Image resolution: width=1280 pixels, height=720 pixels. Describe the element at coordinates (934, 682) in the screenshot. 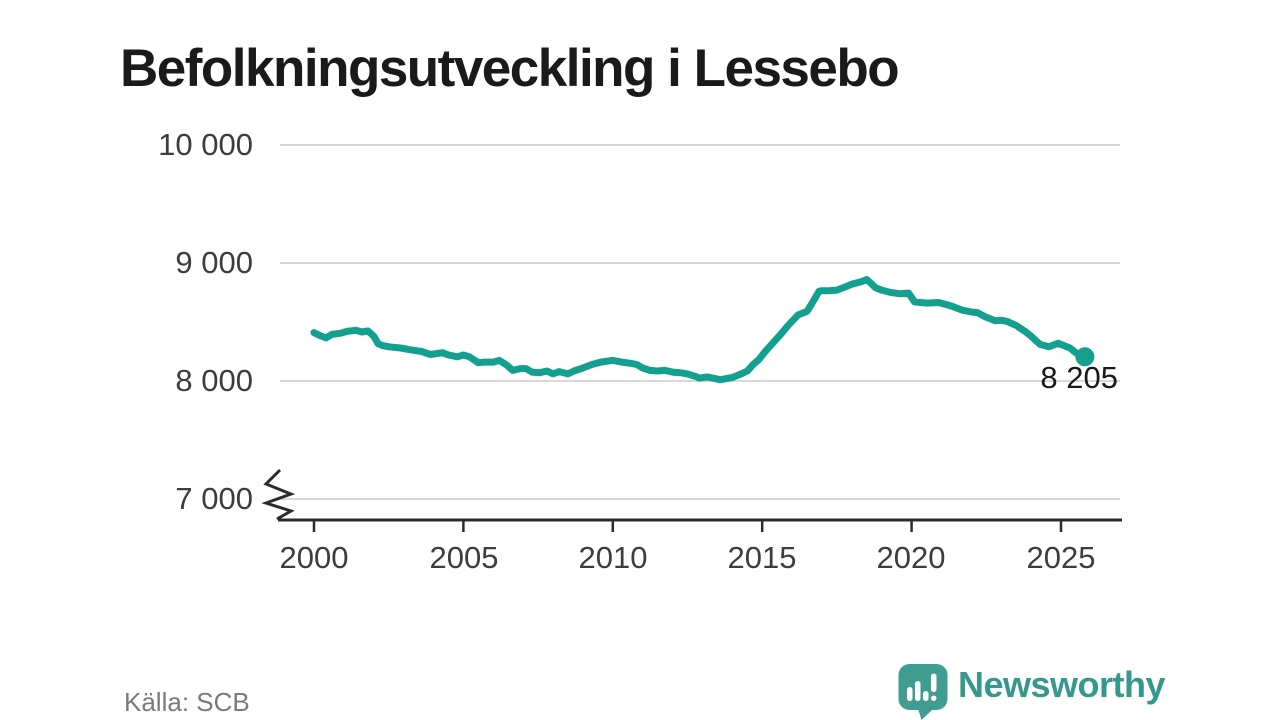

I see `logo-exclamation-bar` at that location.